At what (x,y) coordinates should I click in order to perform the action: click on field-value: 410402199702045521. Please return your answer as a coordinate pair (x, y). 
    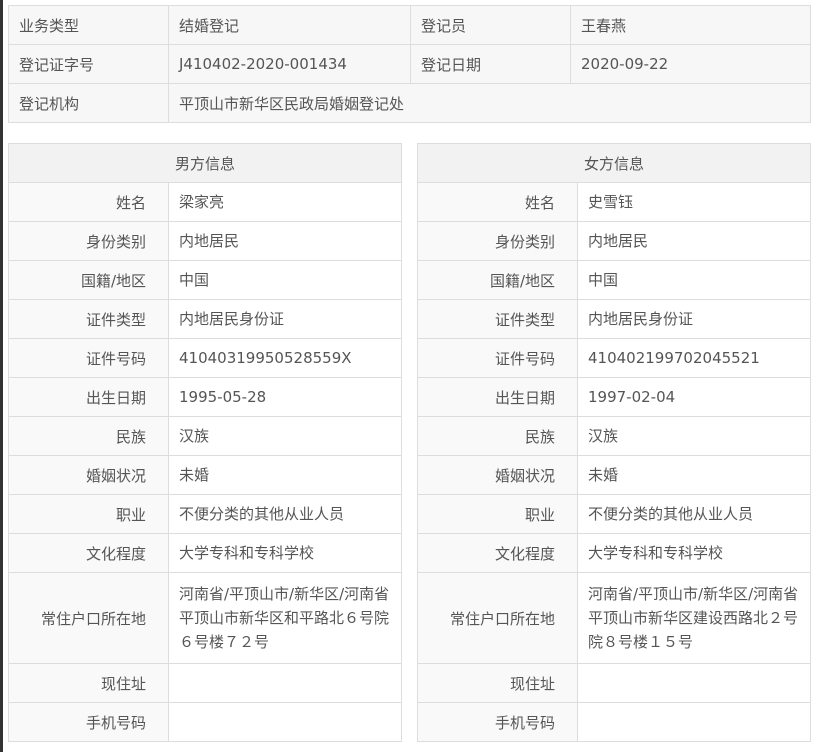
    Looking at the image, I should click on (694, 358).